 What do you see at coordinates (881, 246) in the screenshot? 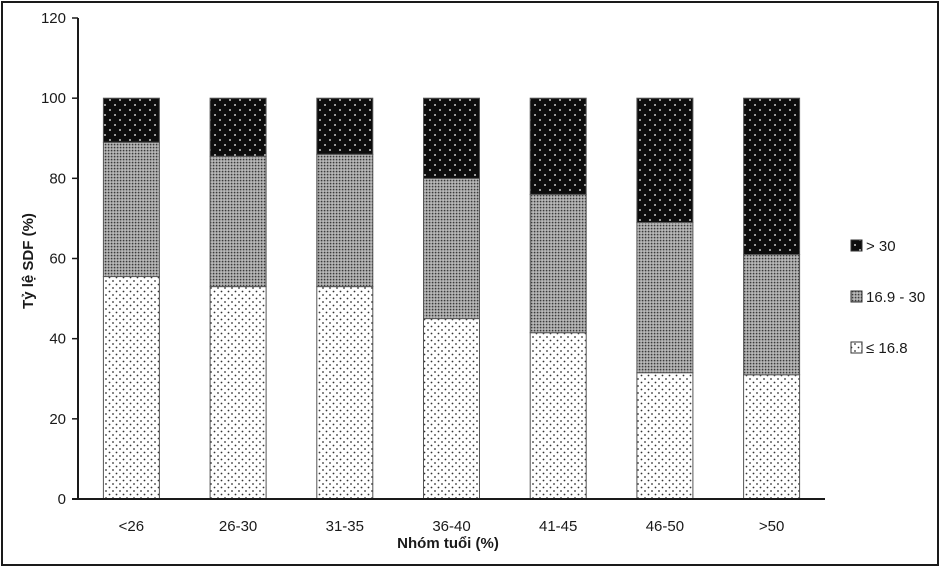
I see `legend-label: > 30` at bounding box center [881, 246].